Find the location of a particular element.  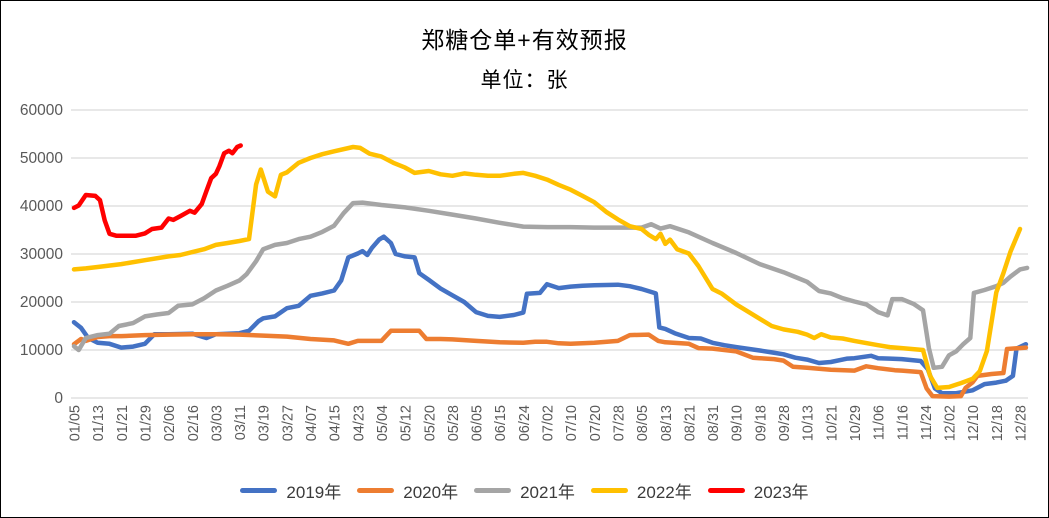

y-axis-label-30000: 30000 is located at coordinates (41, 254).